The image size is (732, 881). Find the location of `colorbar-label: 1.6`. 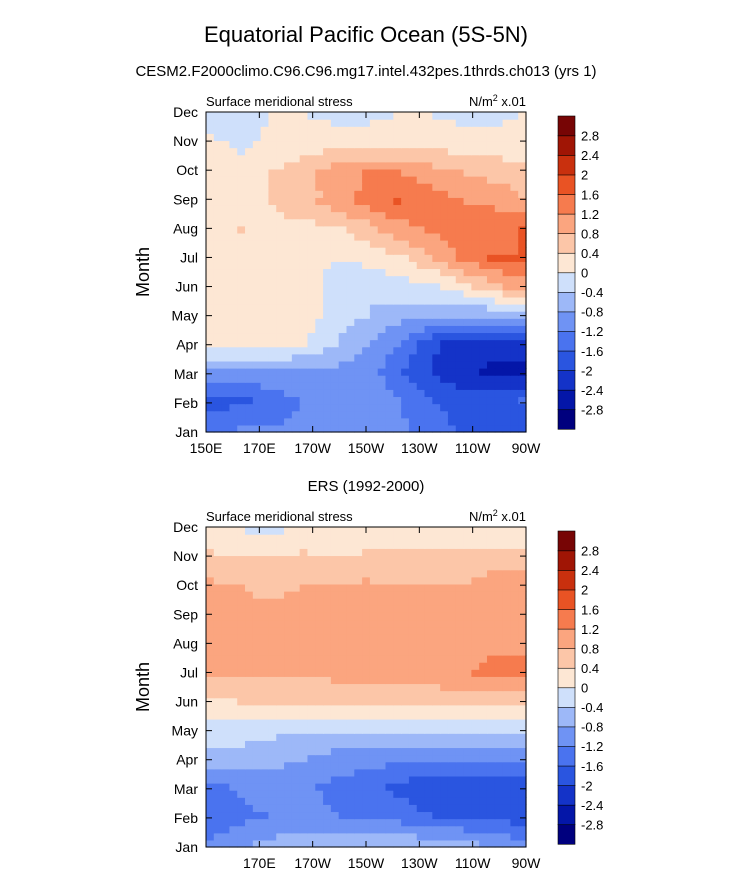

colorbar-label: 1.6 is located at coordinates (590, 609).